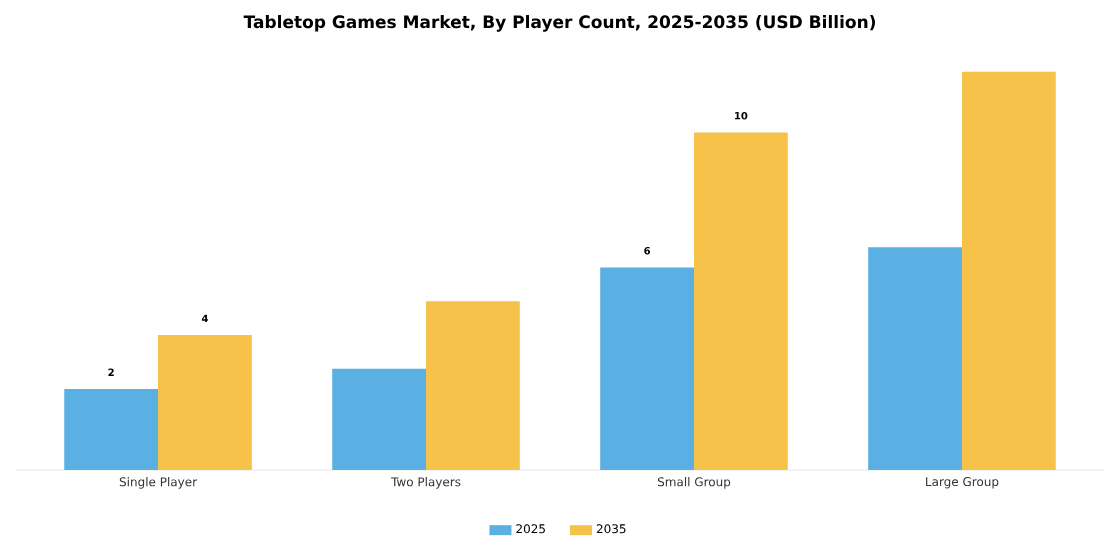 The width and height of the screenshot is (1120, 560). What do you see at coordinates (559, 23) in the screenshot?
I see `chart-title: Tabletop Games Market, By Player Count, 2025-2035 (USD Billion)` at bounding box center [559, 23].